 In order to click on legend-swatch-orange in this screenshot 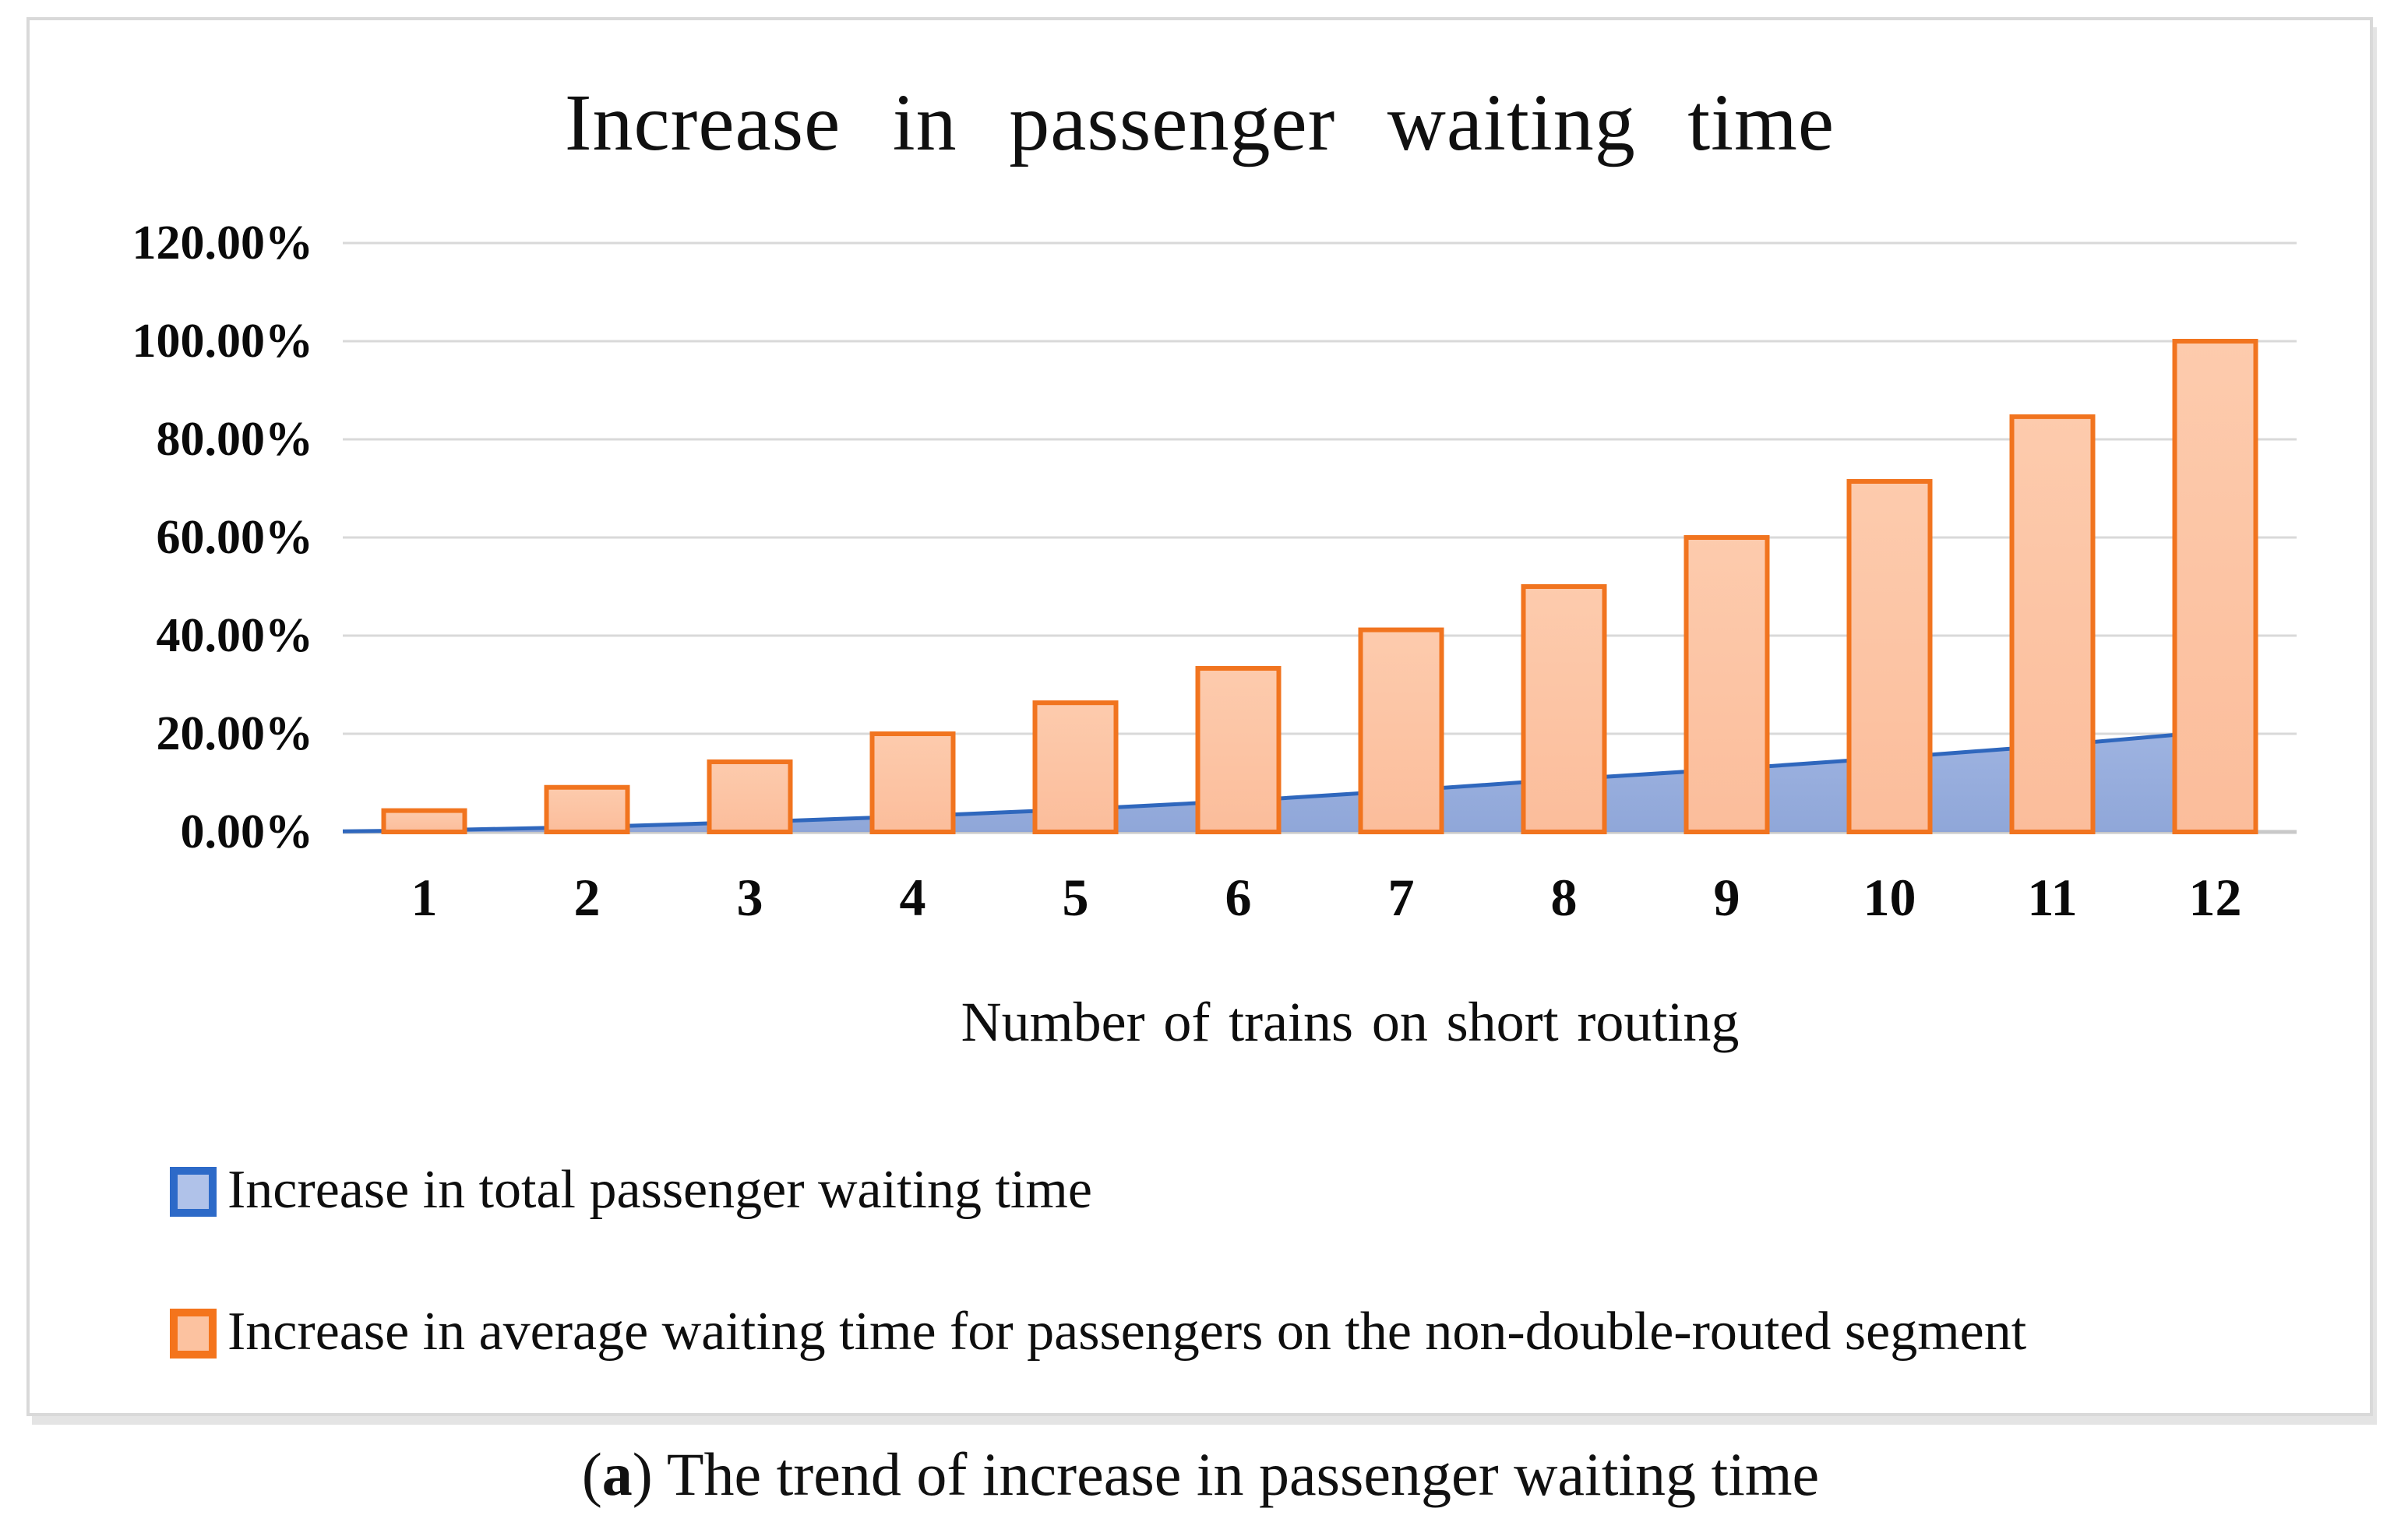, I will do `click(193, 1334)`.